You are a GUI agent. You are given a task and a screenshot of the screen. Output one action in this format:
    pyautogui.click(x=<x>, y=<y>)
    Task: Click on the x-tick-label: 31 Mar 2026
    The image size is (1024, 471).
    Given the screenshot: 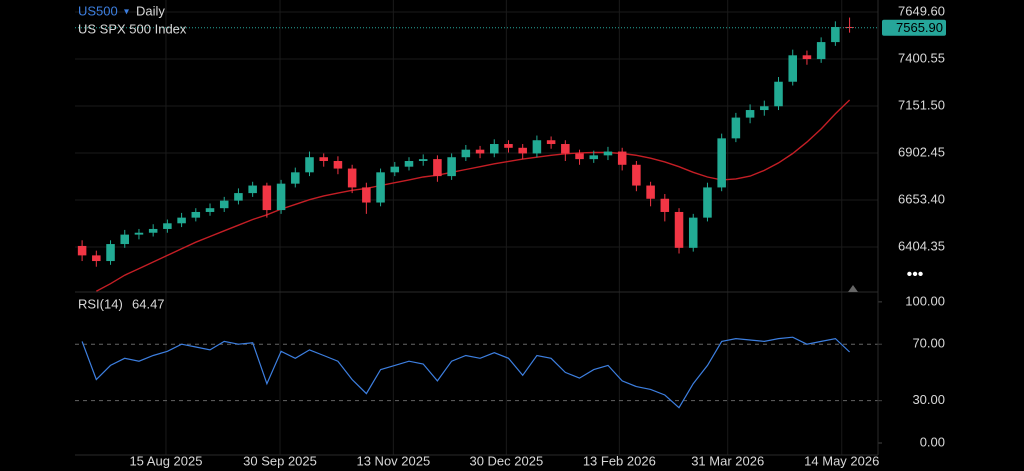 What is the action you would take?
    pyautogui.click(x=727, y=460)
    